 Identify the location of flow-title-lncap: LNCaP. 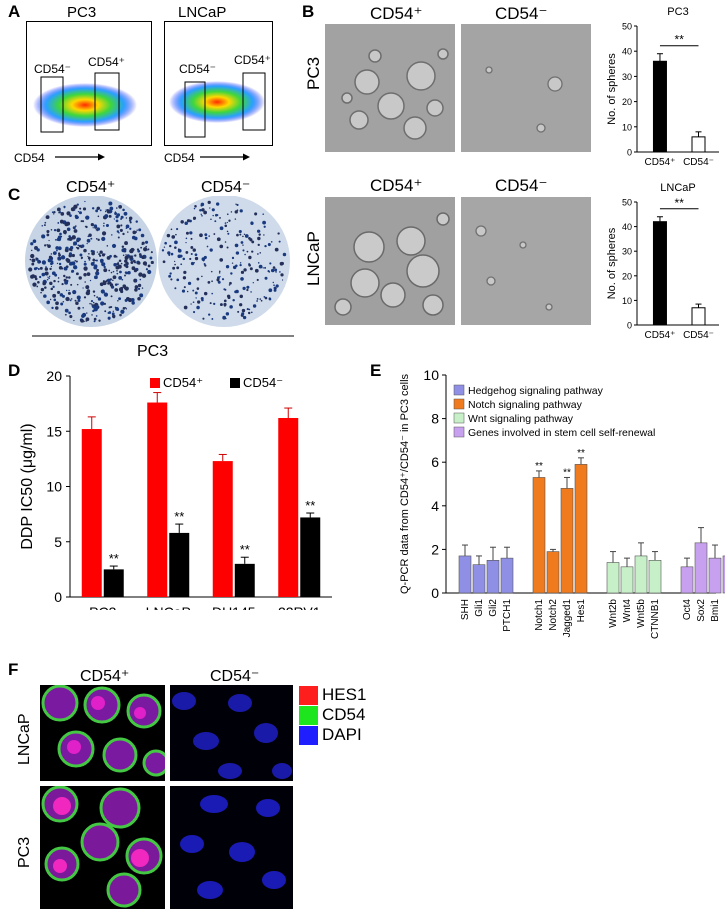
(202, 12).